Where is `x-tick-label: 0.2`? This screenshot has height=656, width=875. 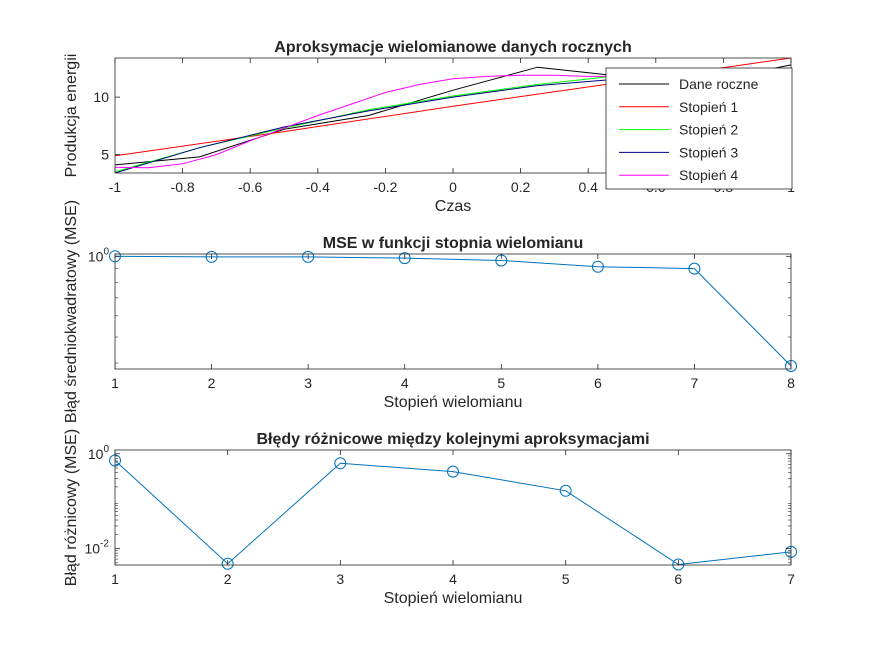
x-tick-label: 0.2 is located at coordinates (521, 187).